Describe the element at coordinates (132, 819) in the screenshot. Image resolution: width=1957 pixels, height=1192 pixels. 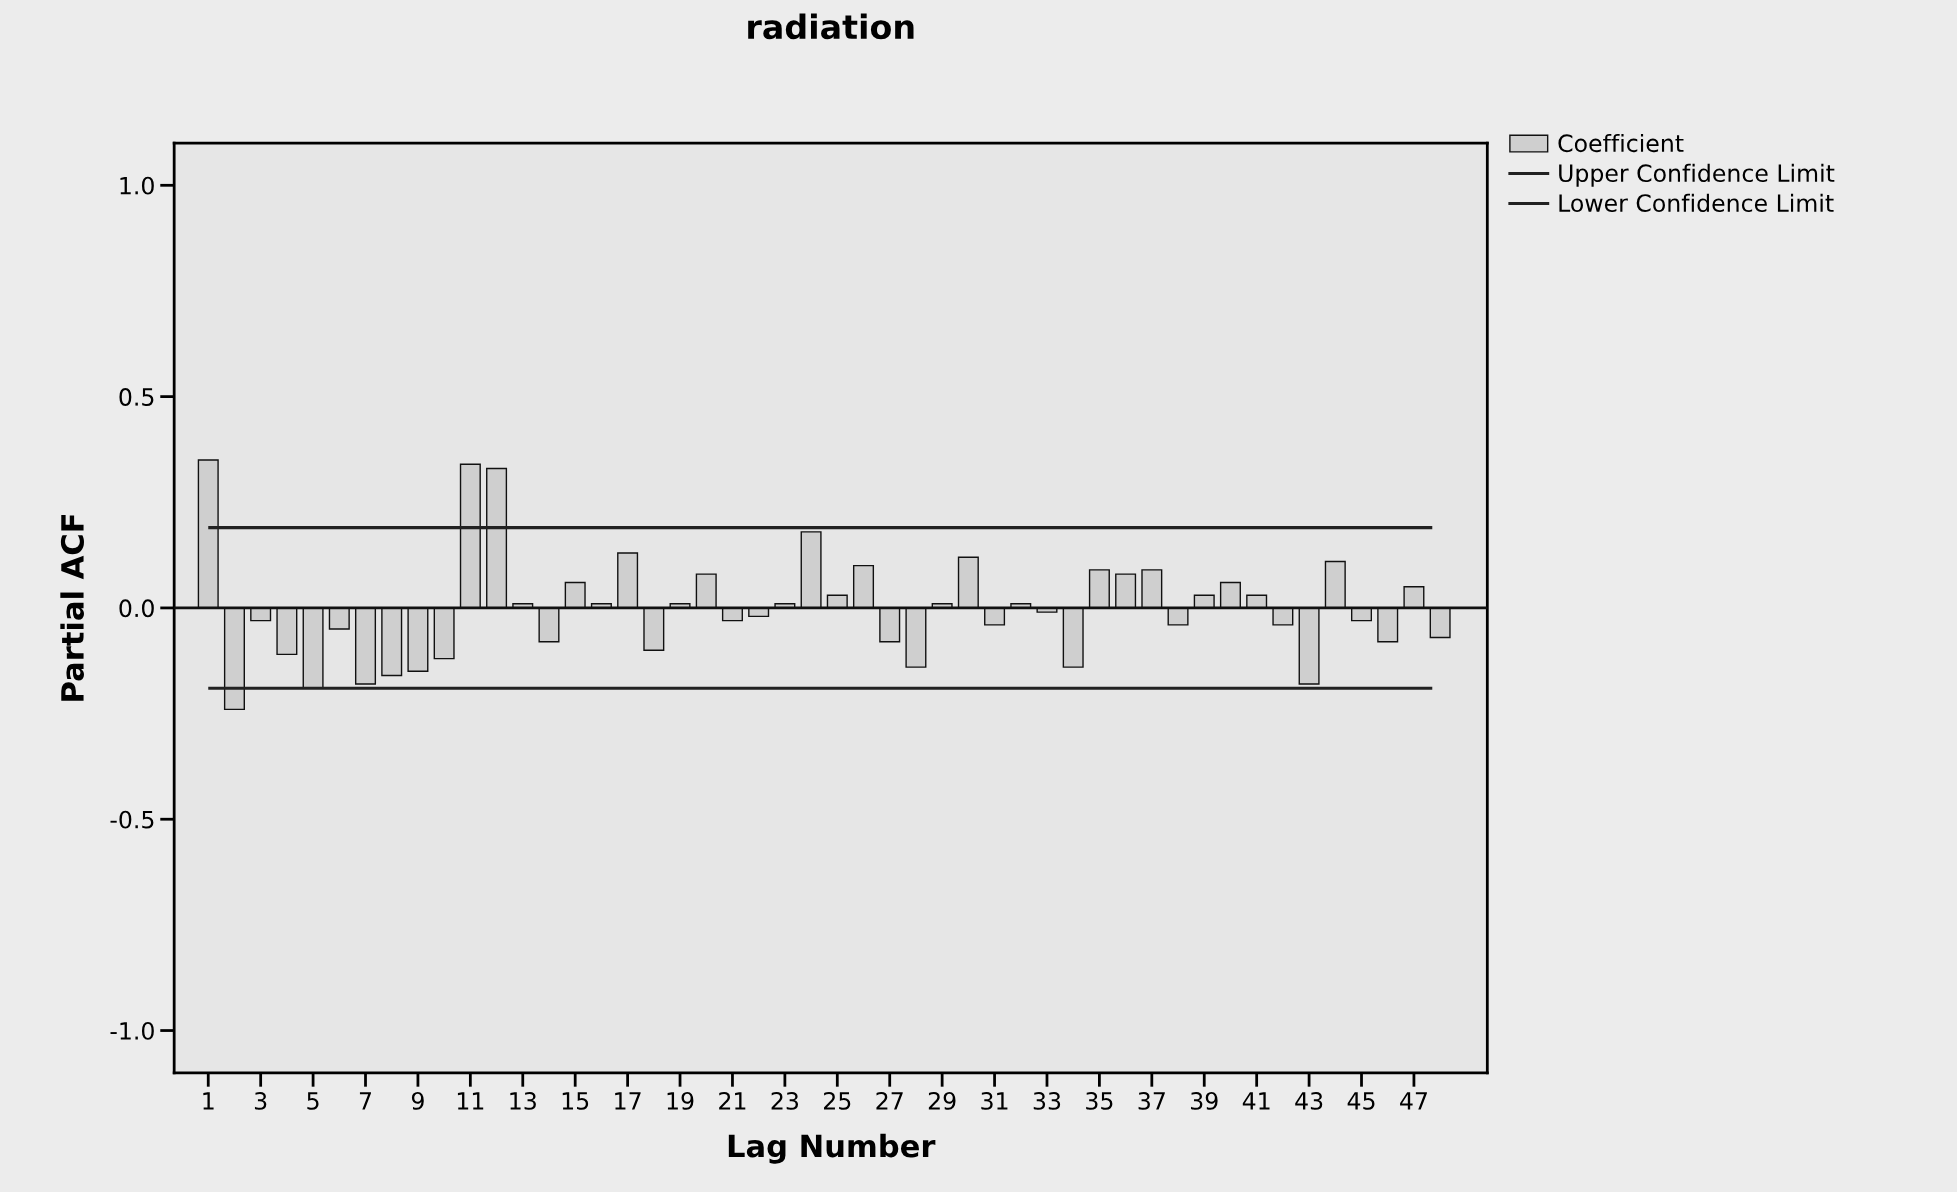
I see `y-tick-label: -0.5` at that location.